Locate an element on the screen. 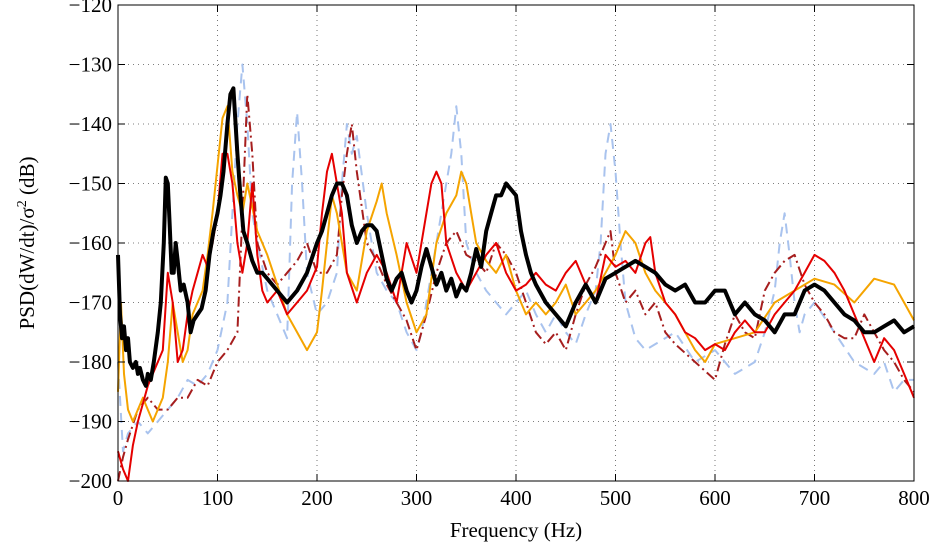 This screenshot has width=938, height=549. y-axis-label-tail: (dB) is located at coordinates (27, 179).